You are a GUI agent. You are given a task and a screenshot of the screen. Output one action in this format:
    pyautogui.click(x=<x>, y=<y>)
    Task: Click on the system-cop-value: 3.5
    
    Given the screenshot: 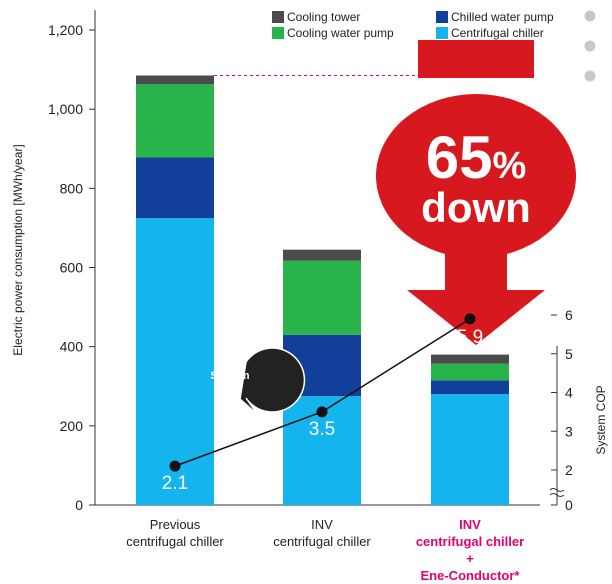 What is the action you would take?
    pyautogui.click(x=322, y=429)
    